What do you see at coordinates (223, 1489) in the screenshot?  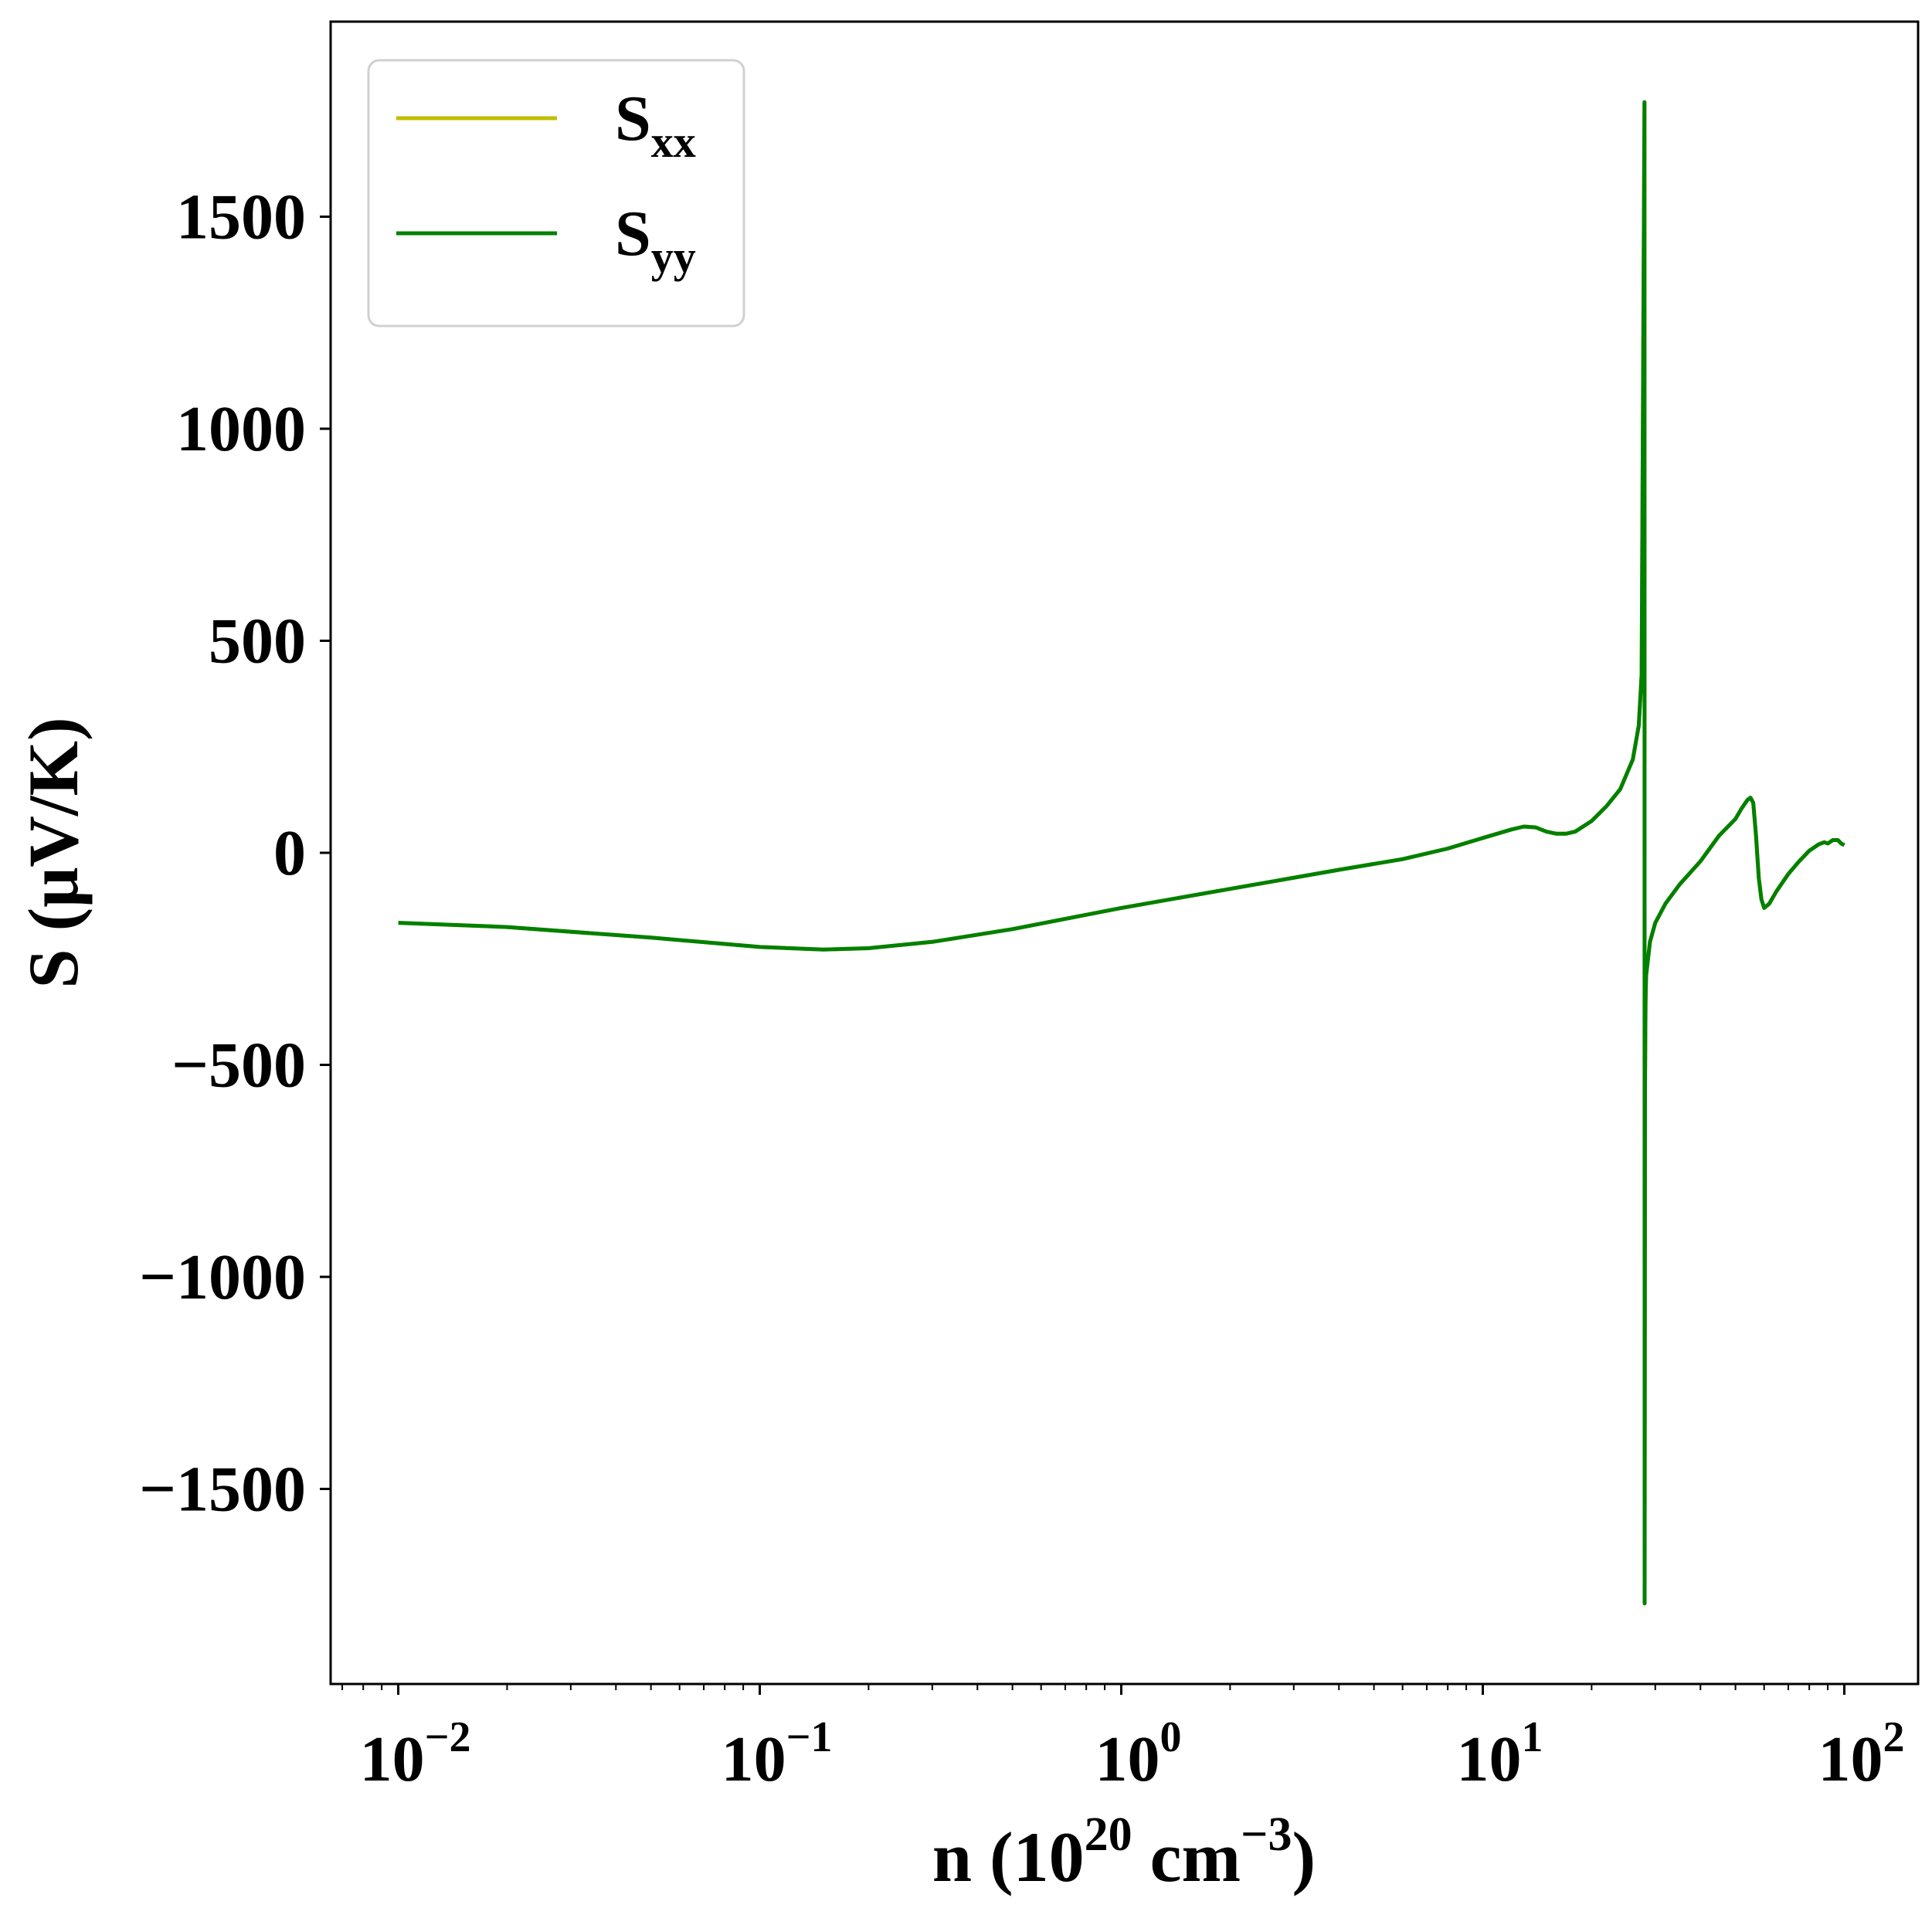 I see `y-tick-label: −1500` at bounding box center [223, 1489].